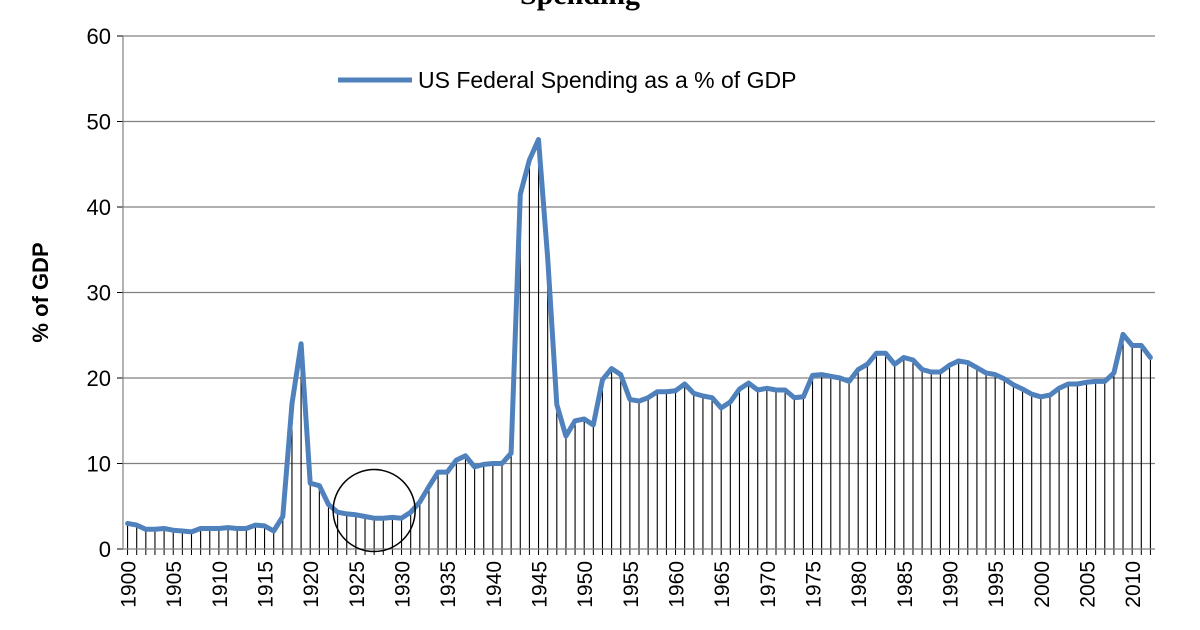 The height and width of the screenshot is (630, 1200). What do you see at coordinates (951, 584) in the screenshot?
I see `x-tick-label: 1990` at bounding box center [951, 584].